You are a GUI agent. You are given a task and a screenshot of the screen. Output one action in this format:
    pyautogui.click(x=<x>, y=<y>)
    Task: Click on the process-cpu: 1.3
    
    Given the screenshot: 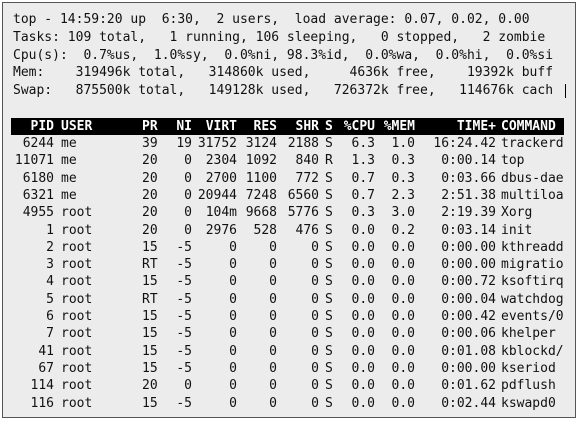 What is the action you would take?
    pyautogui.click(x=363, y=161)
    